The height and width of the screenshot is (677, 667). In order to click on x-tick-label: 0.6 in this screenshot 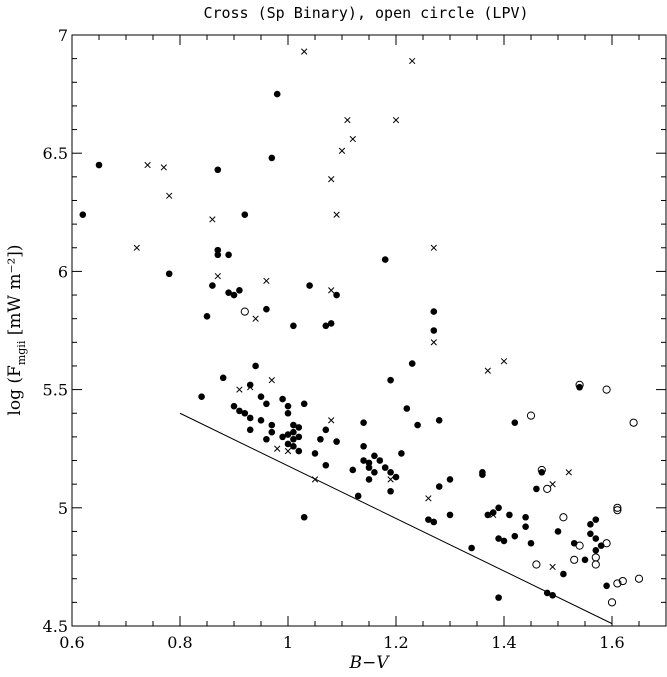, I will do `click(71, 642)`.